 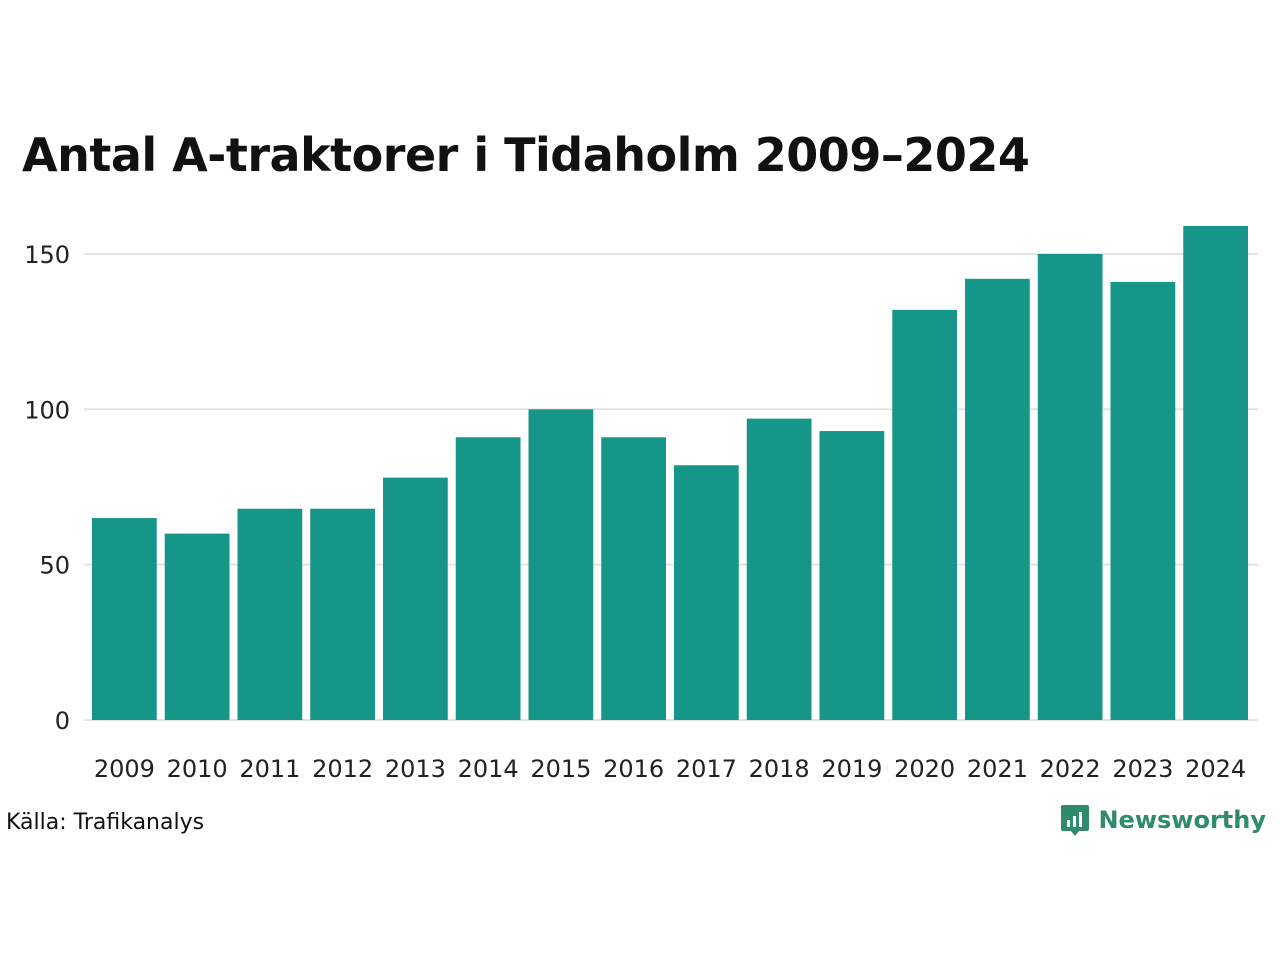 I want to click on brand-name: Newsworthy, so click(x=1182, y=820).